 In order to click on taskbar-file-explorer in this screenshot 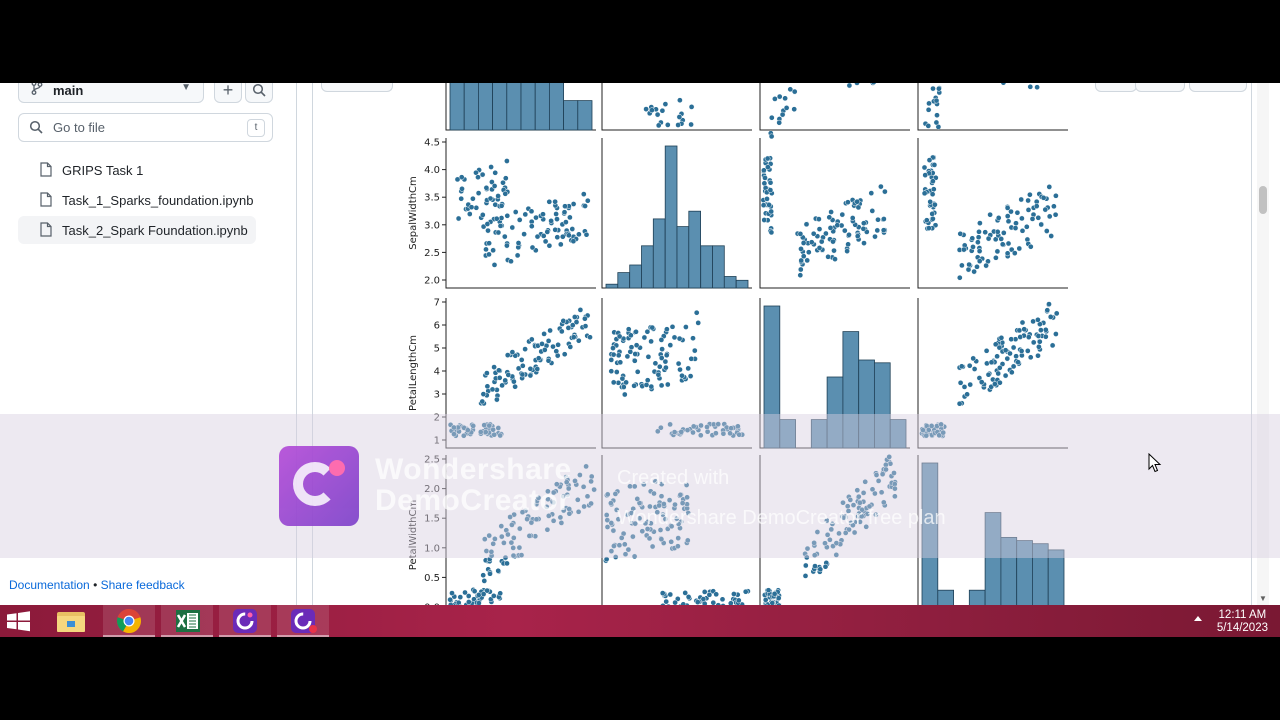, I will do `click(71, 621)`.